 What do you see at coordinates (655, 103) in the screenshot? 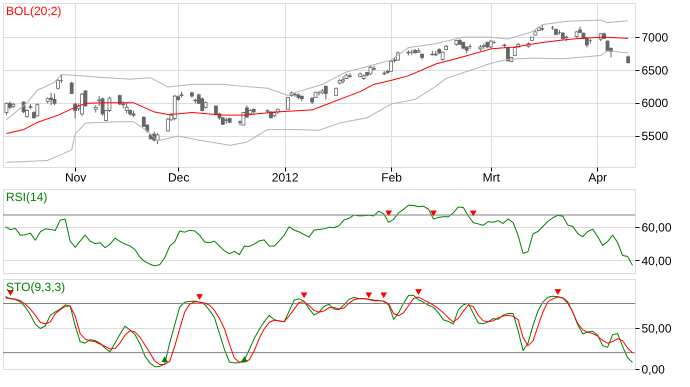
I see `y-tick-label: 6000` at bounding box center [655, 103].